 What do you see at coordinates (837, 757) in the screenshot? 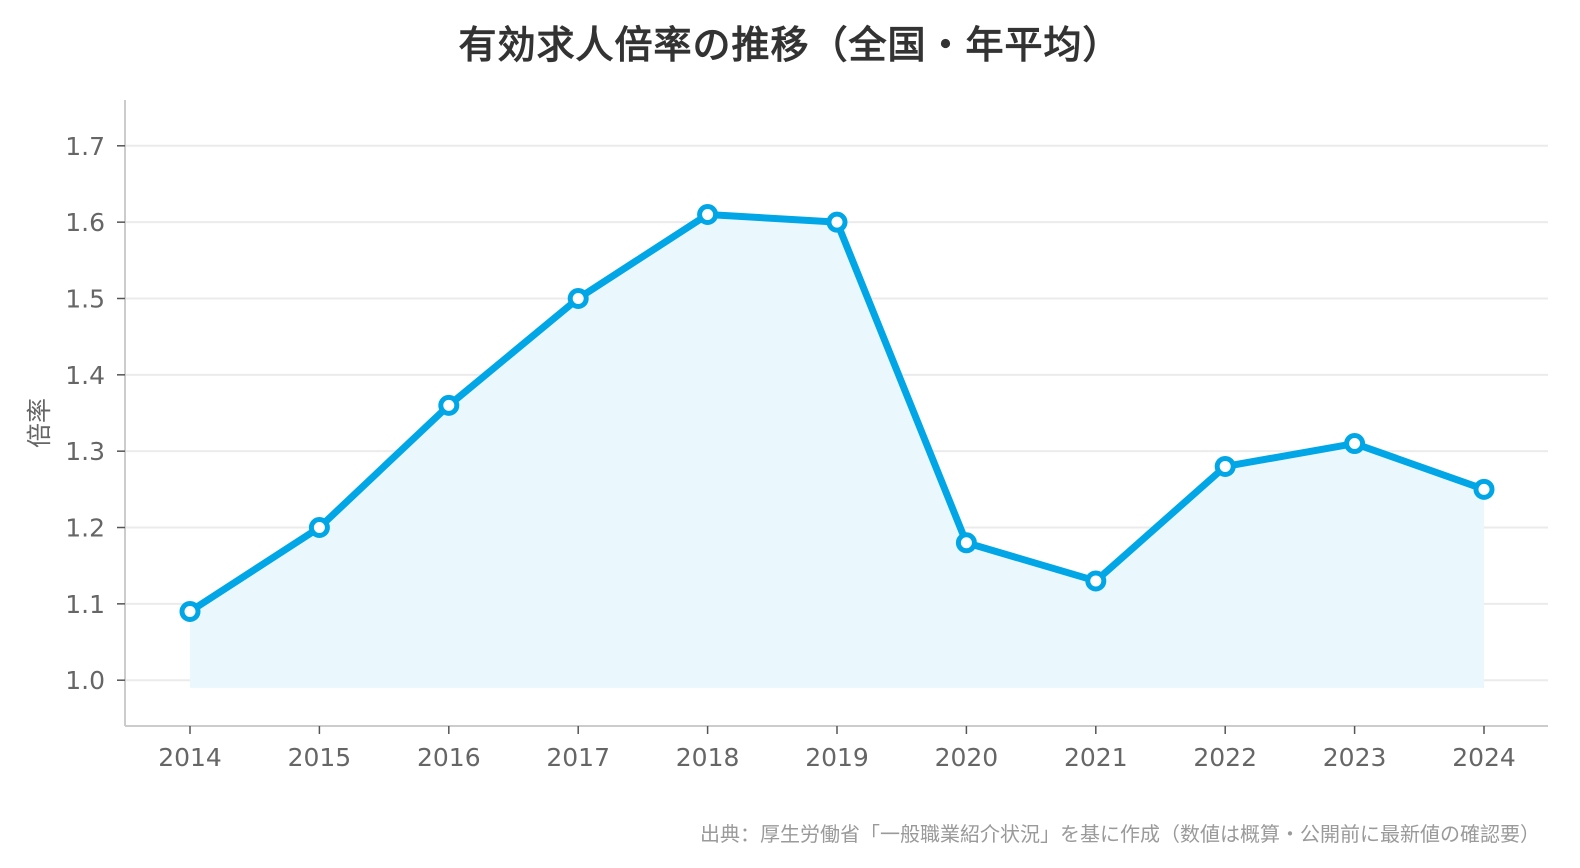
I see `x-tick-label: 2019` at bounding box center [837, 757].